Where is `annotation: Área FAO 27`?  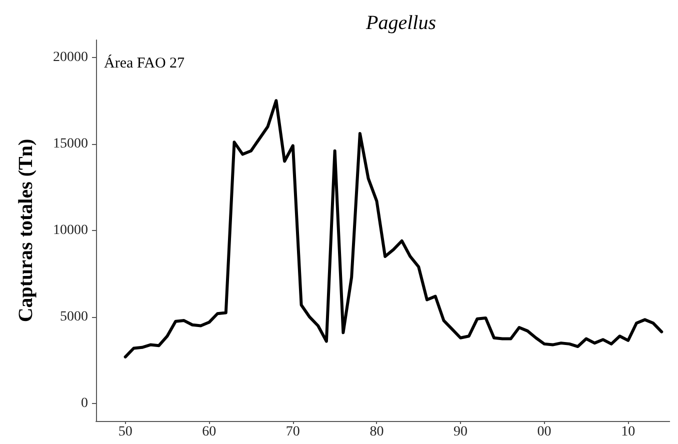
annotation: Área FAO 27 is located at coordinates (145, 63).